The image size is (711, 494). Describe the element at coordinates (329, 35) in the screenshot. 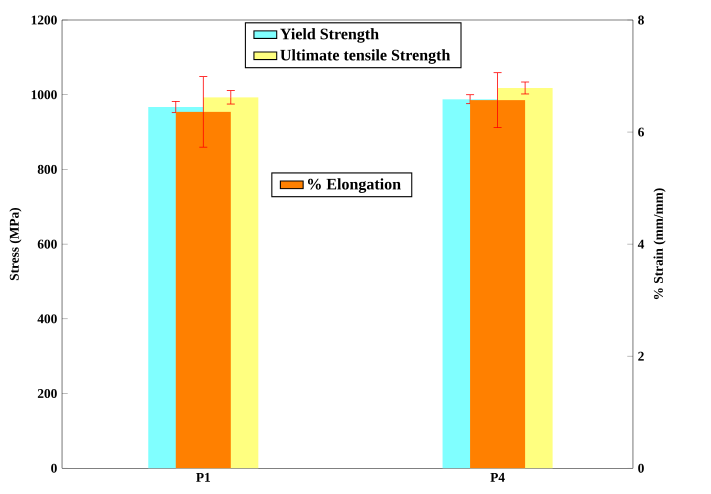

I see `legend-label: Yield Strength` at that location.